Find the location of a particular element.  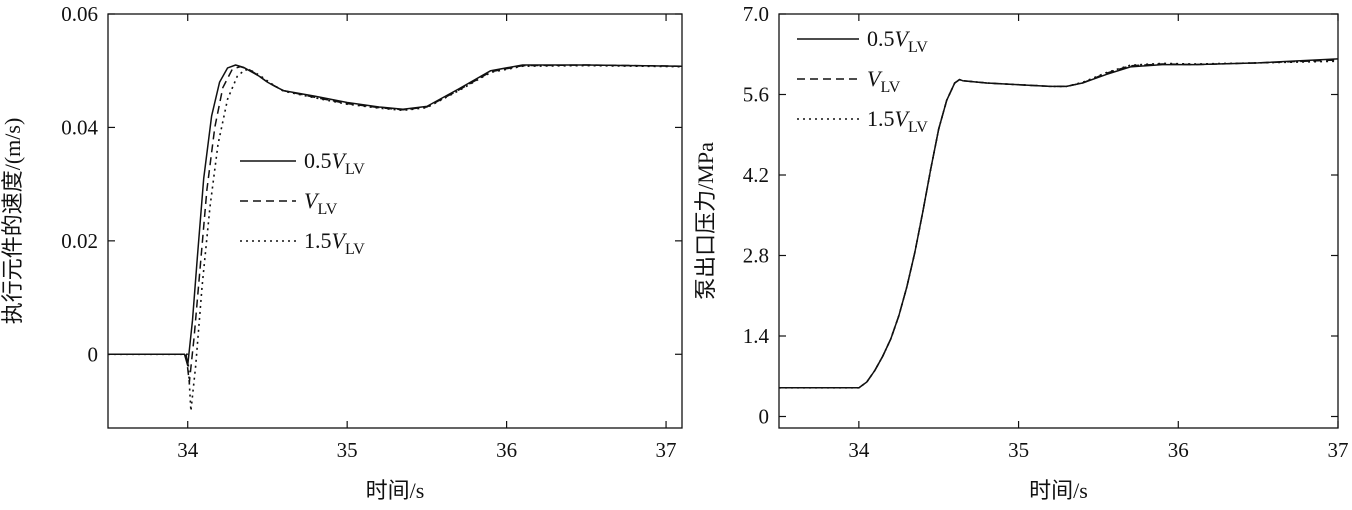

y-tick-label: 0.06 is located at coordinates (79, 14).